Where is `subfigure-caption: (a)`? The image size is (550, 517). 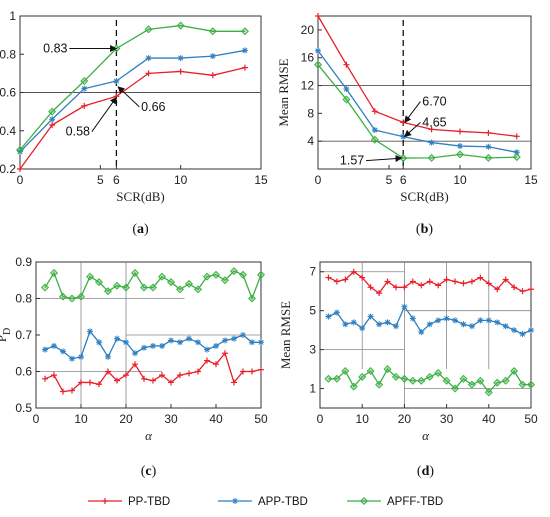 subfigure-caption: (a) is located at coordinates (140, 229).